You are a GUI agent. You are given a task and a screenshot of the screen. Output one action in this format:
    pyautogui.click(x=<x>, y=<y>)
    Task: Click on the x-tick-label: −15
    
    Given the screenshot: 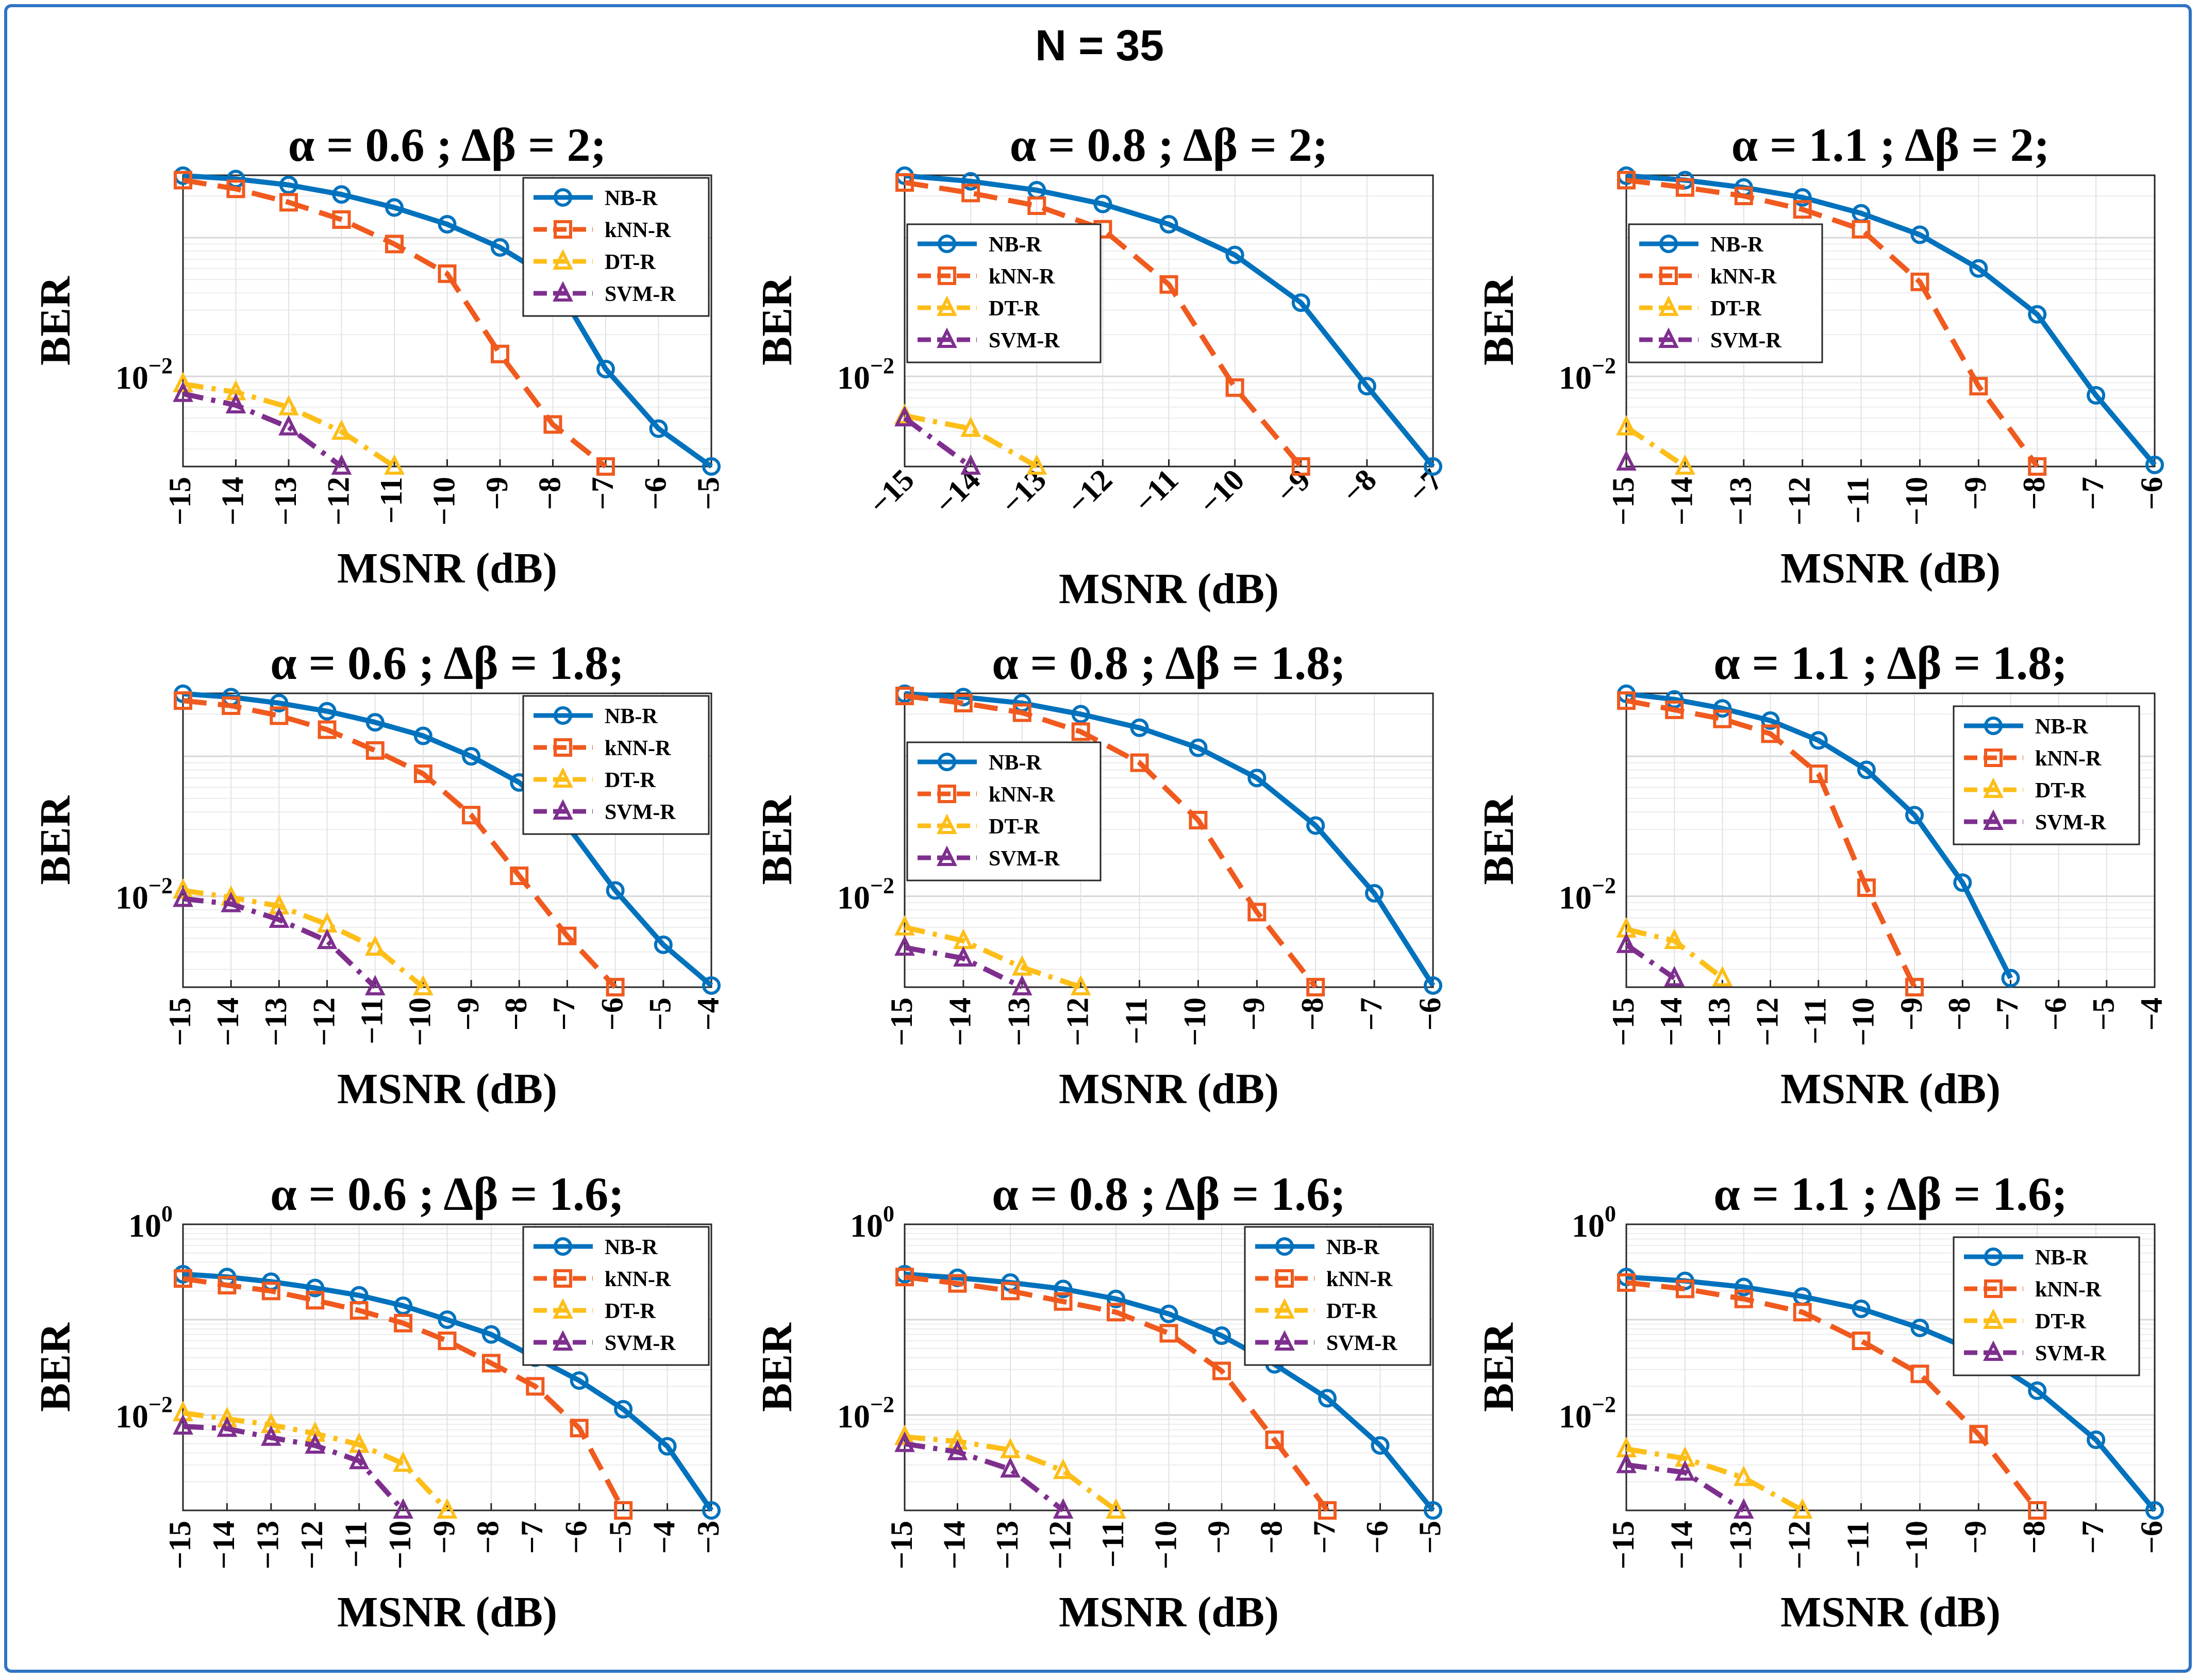 What is the action you would take?
    pyautogui.click(x=180, y=1021)
    